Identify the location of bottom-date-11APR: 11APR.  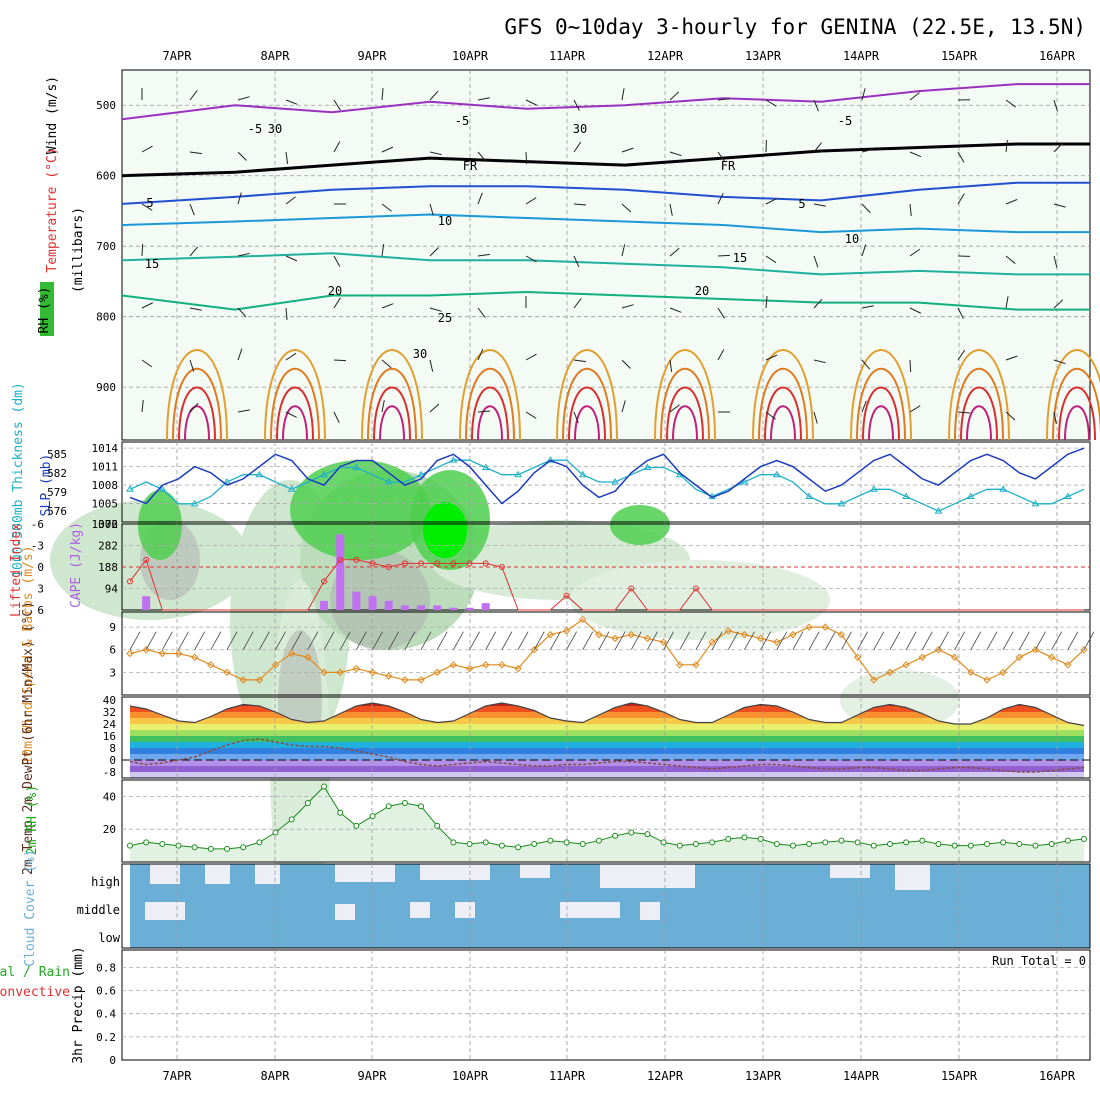
(567, 1076).